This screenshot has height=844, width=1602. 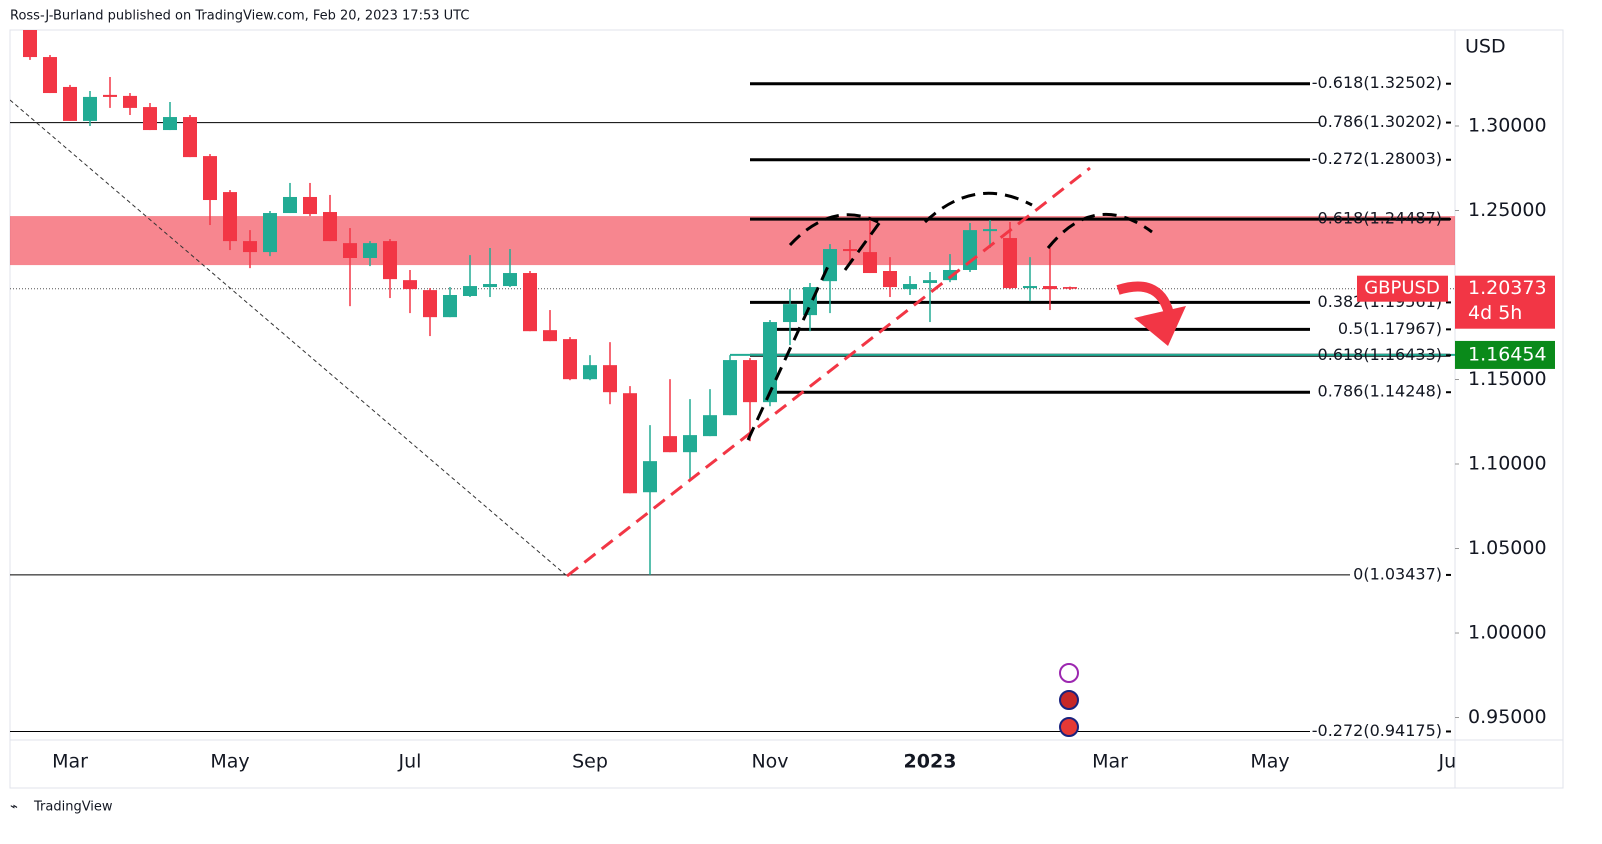 I want to click on logo: ⌁, so click(x=14, y=807).